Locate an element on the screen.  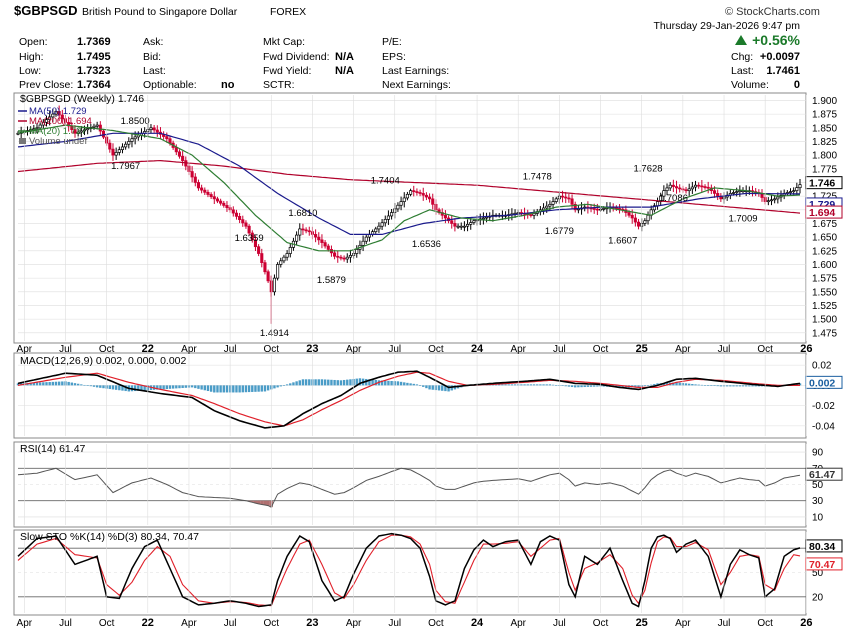
price-y-tick: 1.525 is located at coordinates (824, 306).